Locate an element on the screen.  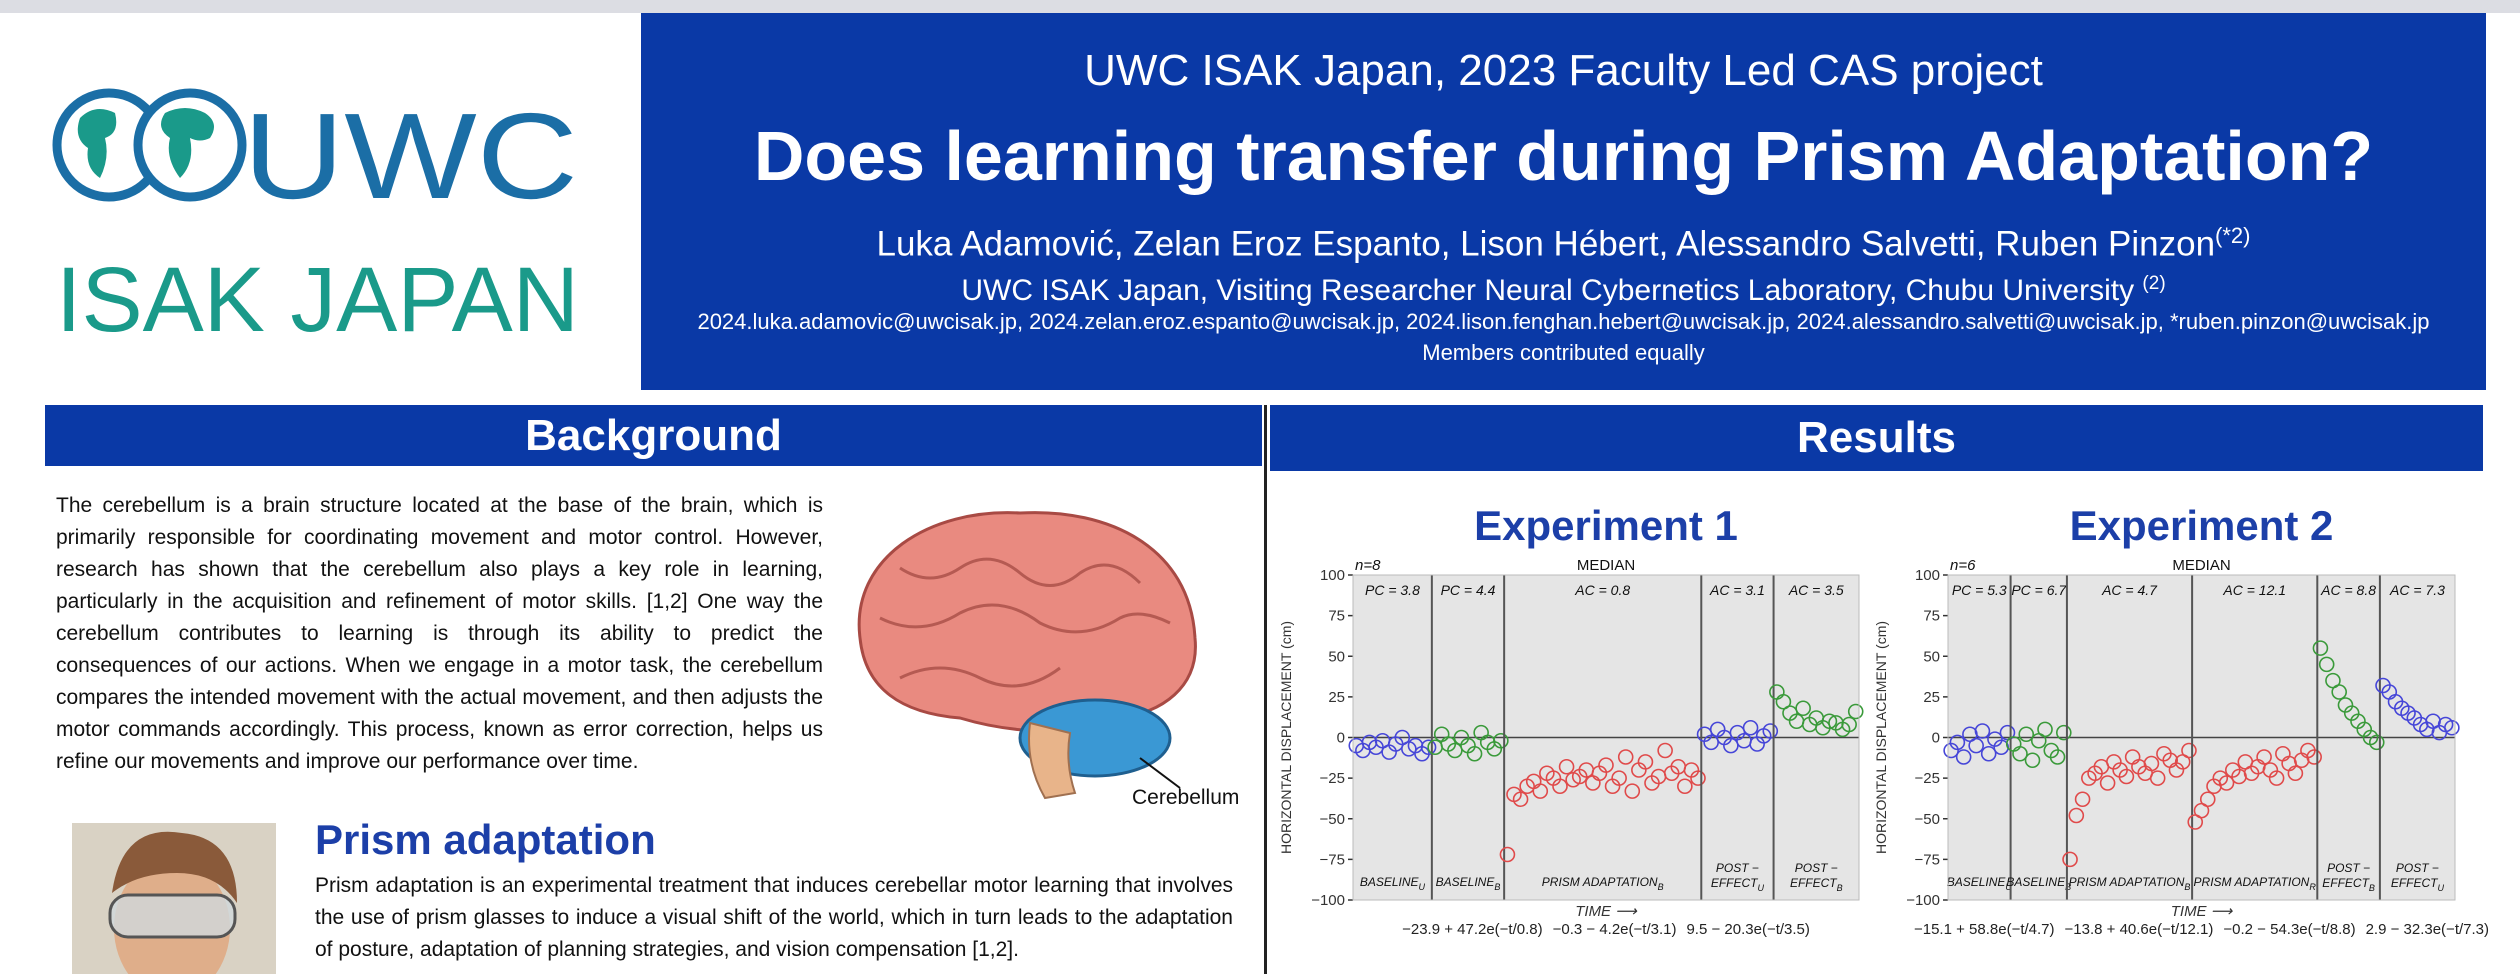
phase-label: PRISM ADAPTATIONB is located at coordinates (2130, 883).